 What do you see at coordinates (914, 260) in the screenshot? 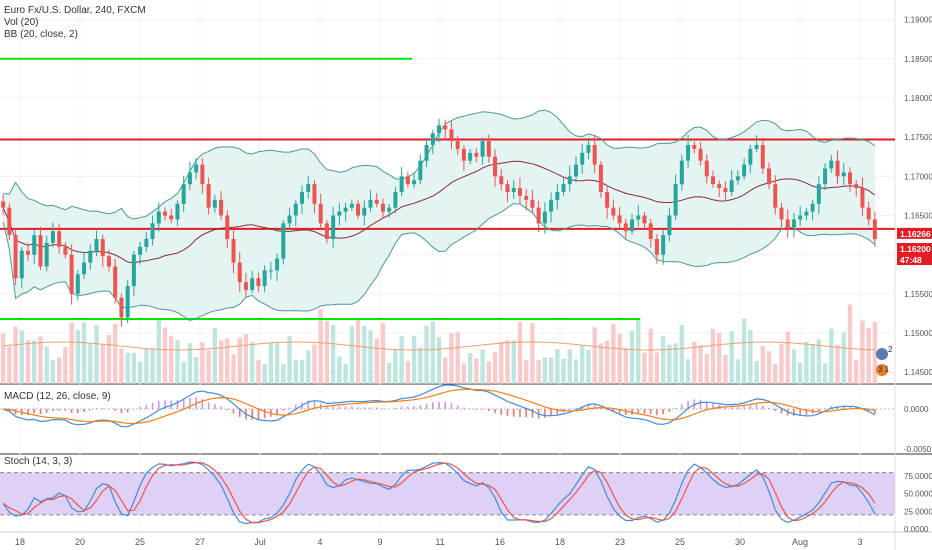
I see `countdown-badge-bg` at bounding box center [914, 260].